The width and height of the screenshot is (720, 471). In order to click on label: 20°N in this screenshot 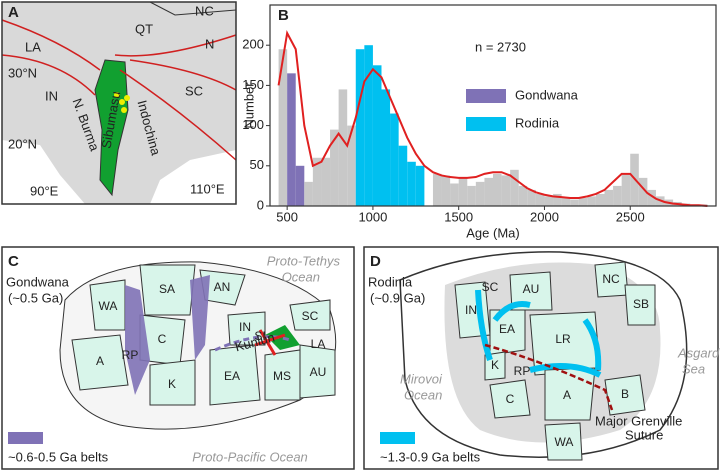, I will do `click(22, 143)`.